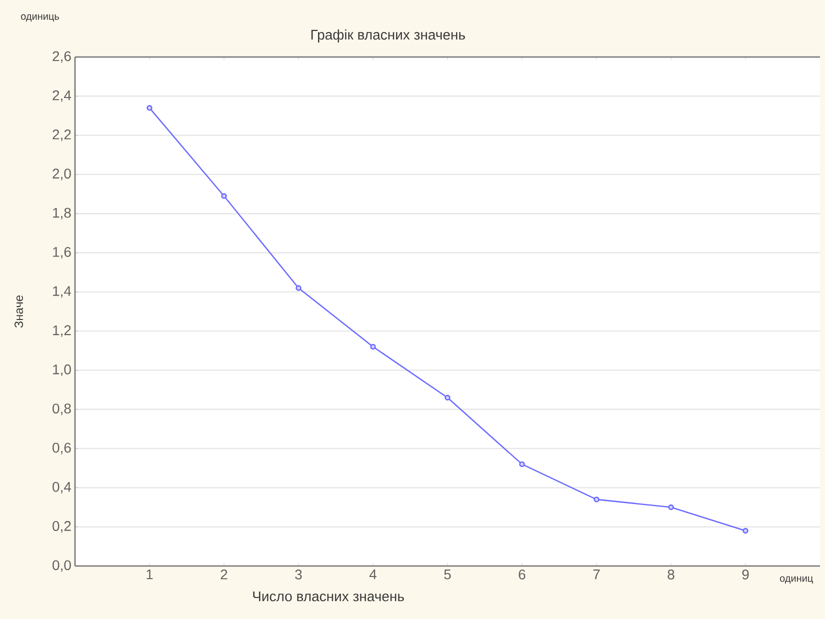 The width and height of the screenshot is (825, 619). What do you see at coordinates (61, 57) in the screenshot?
I see `y-tick-label: 2,6` at bounding box center [61, 57].